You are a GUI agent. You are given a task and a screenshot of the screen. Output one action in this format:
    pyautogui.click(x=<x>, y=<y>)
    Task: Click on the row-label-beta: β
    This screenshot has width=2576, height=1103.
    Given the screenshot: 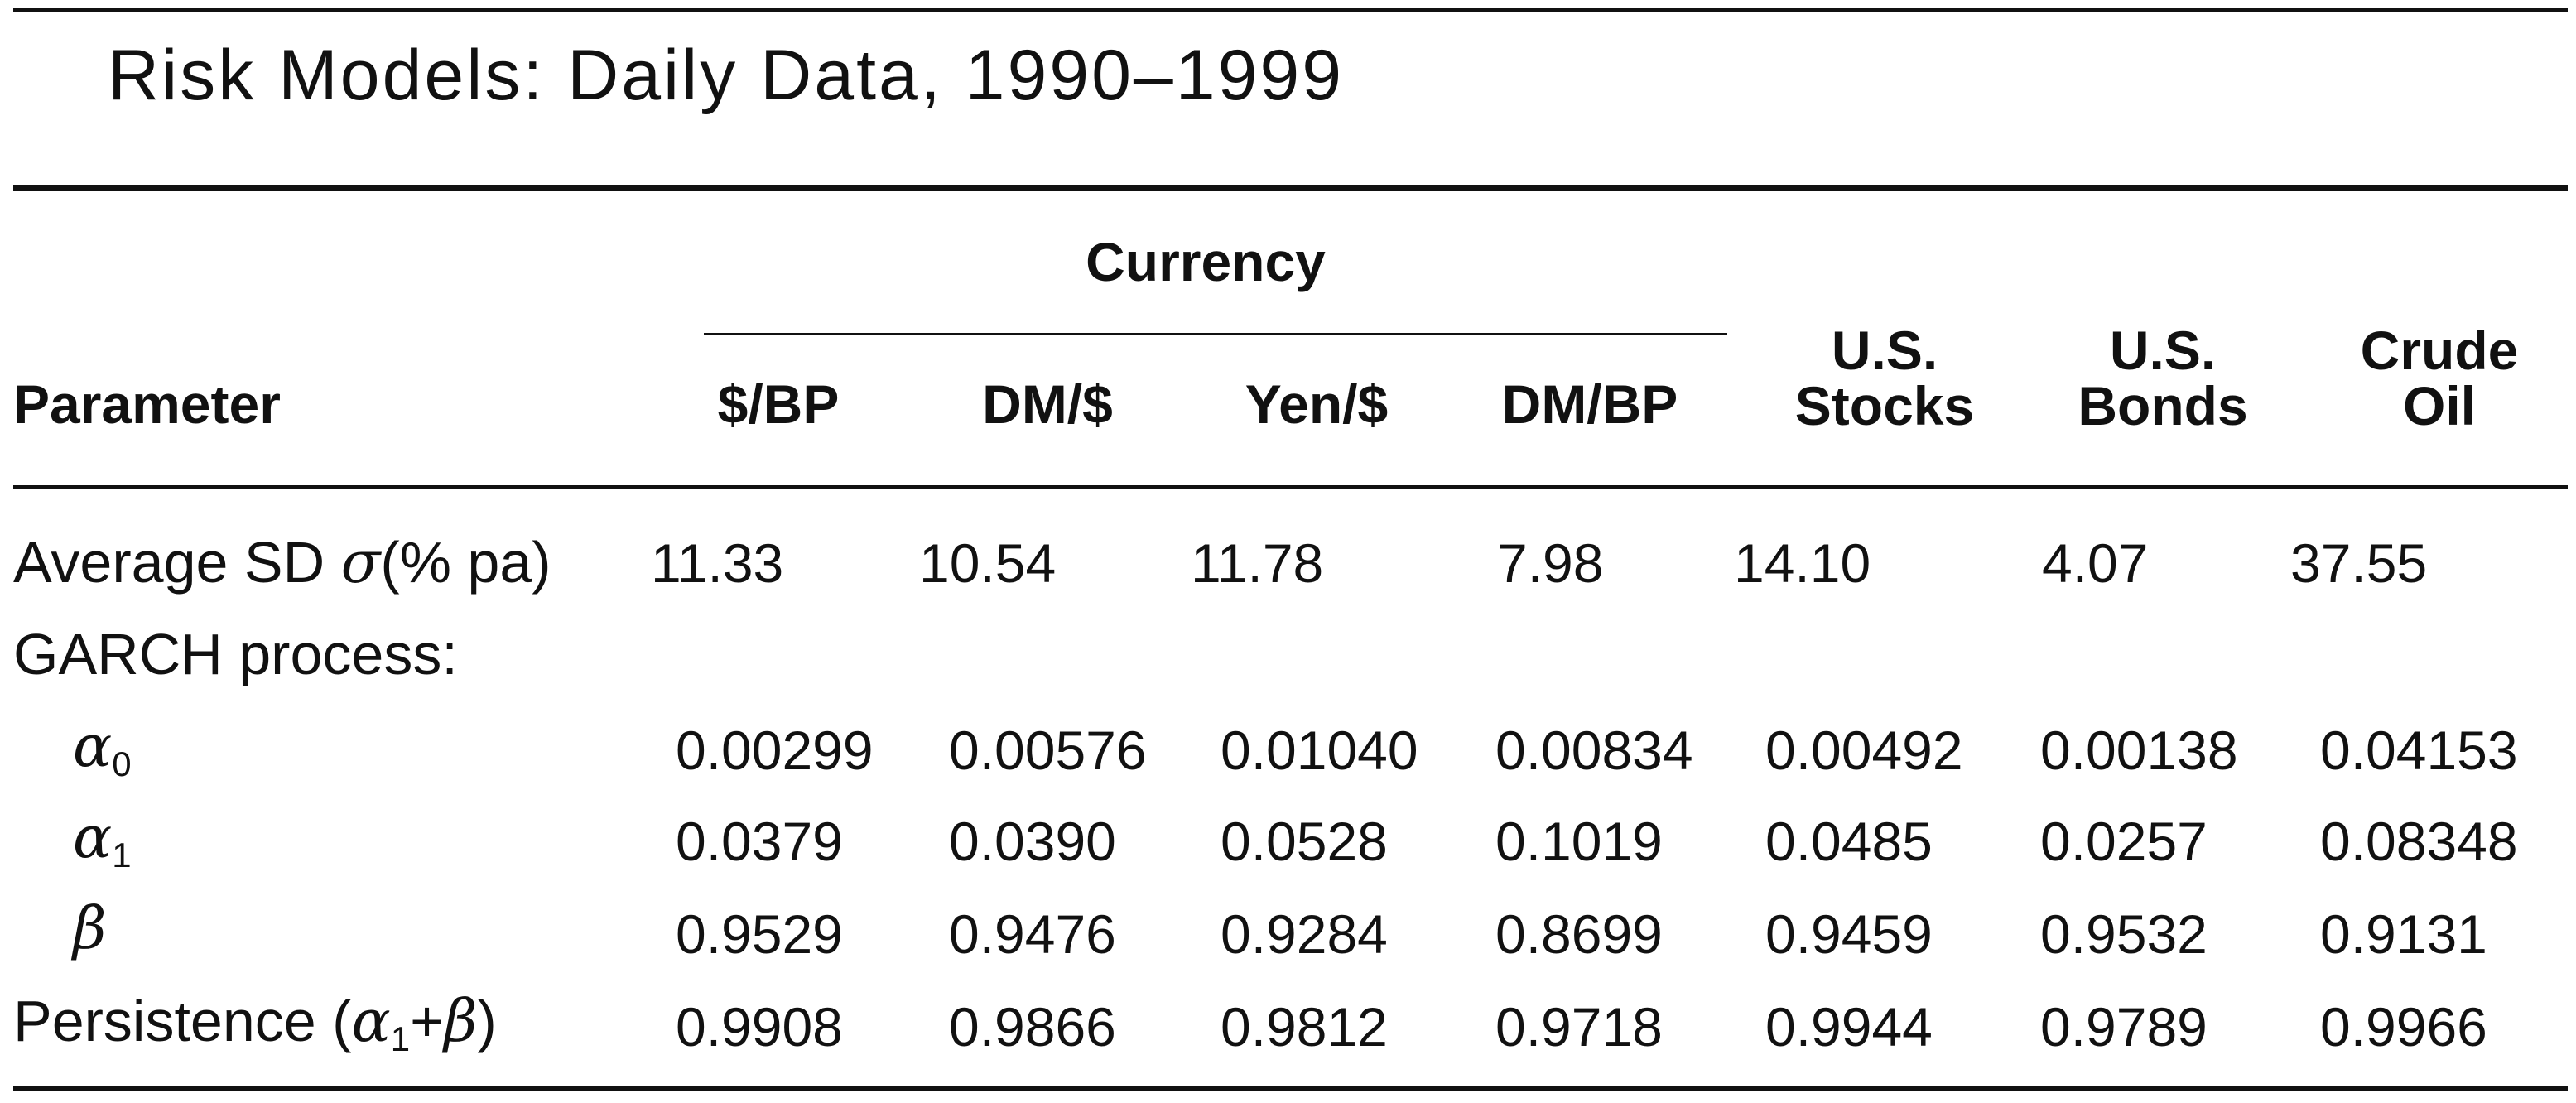 What is the action you would take?
    pyautogui.click(x=90, y=928)
    